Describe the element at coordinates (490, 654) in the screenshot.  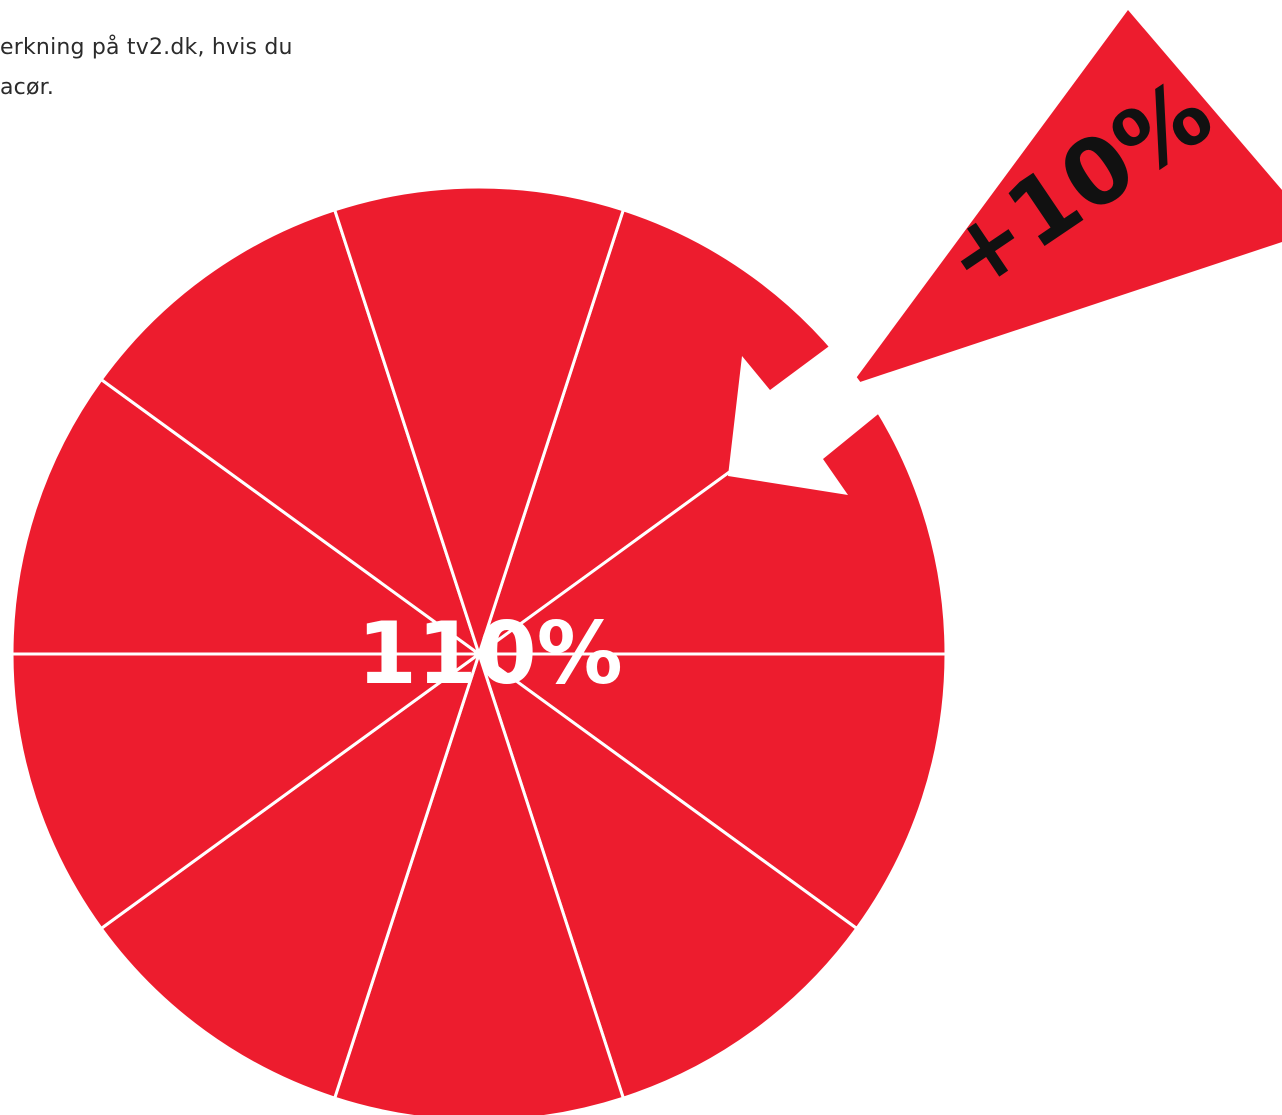
I see `center-label: 110%` at that location.